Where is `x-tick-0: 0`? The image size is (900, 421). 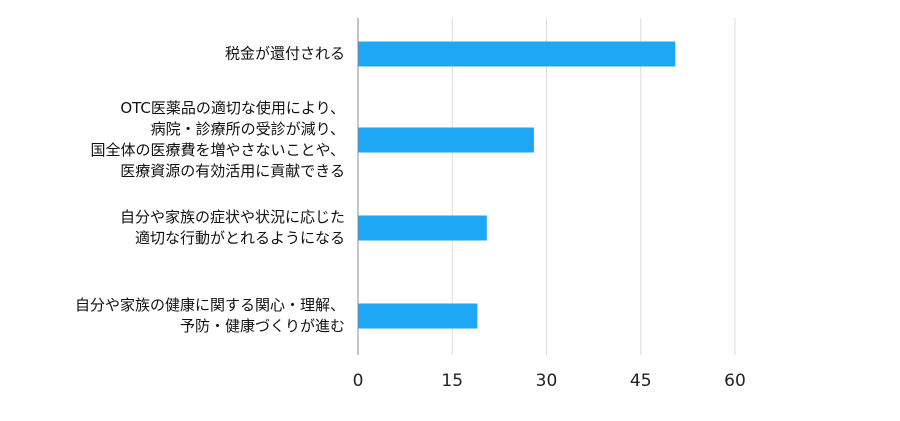 x-tick-0: 0 is located at coordinates (358, 381).